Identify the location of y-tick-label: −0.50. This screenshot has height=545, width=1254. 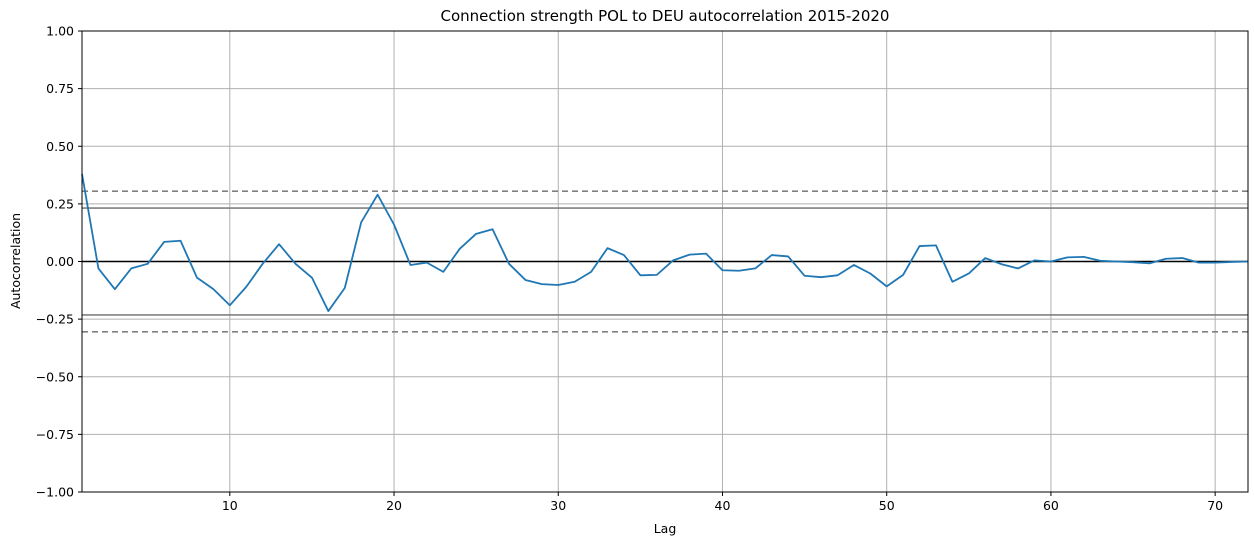
(55, 376).